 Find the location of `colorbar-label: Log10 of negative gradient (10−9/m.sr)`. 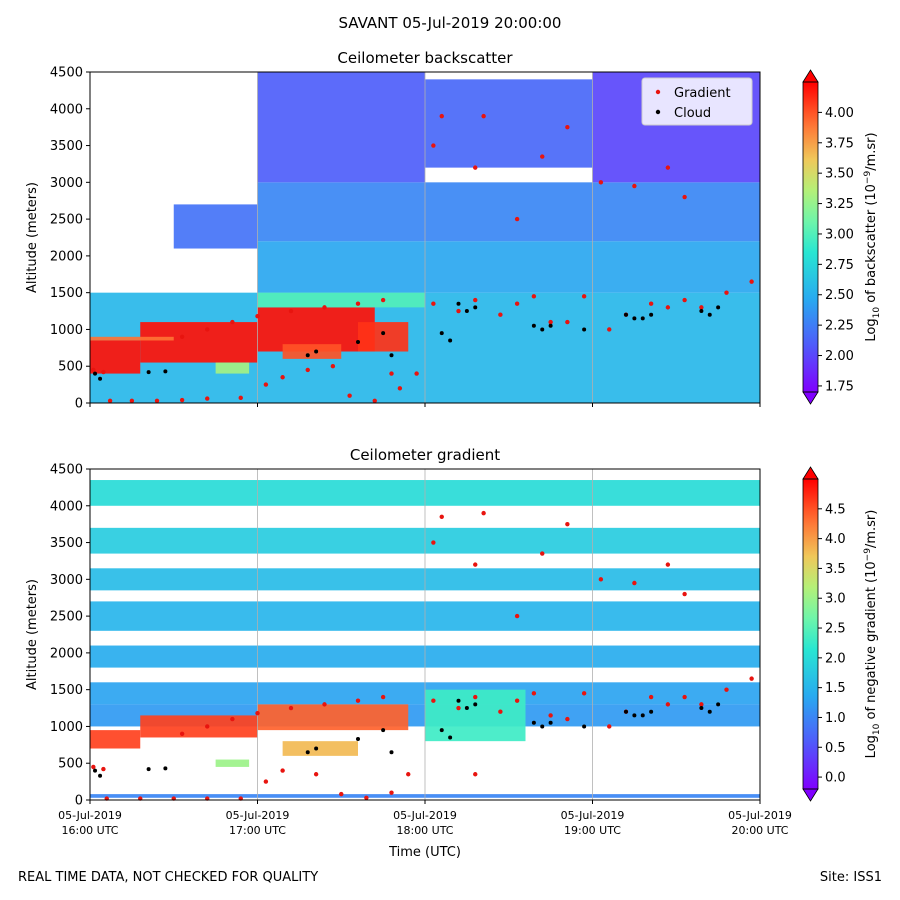

colorbar-label: Log10 of negative gradient (10−9/m.sr) is located at coordinates (872, 634).